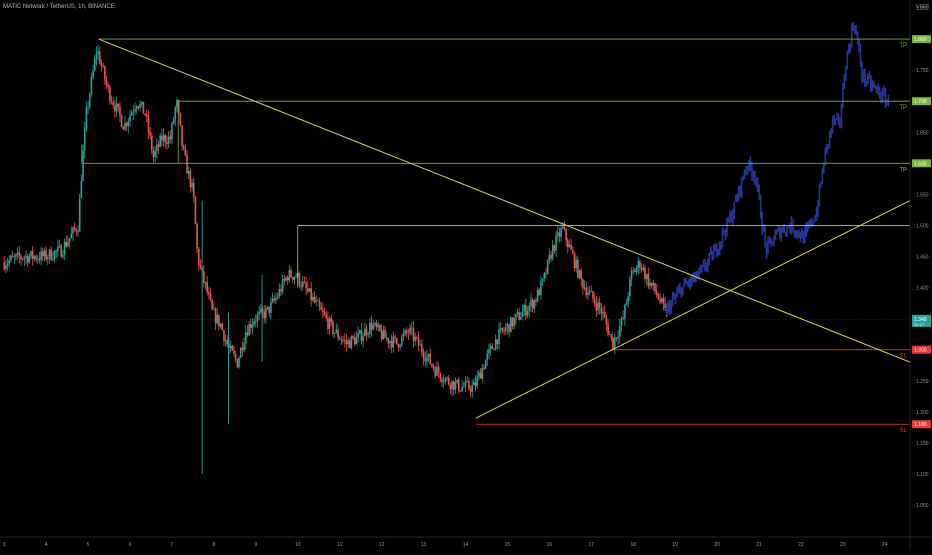 This screenshot has height=555, width=932. I want to click on x-tick-label: 24, so click(885, 545).